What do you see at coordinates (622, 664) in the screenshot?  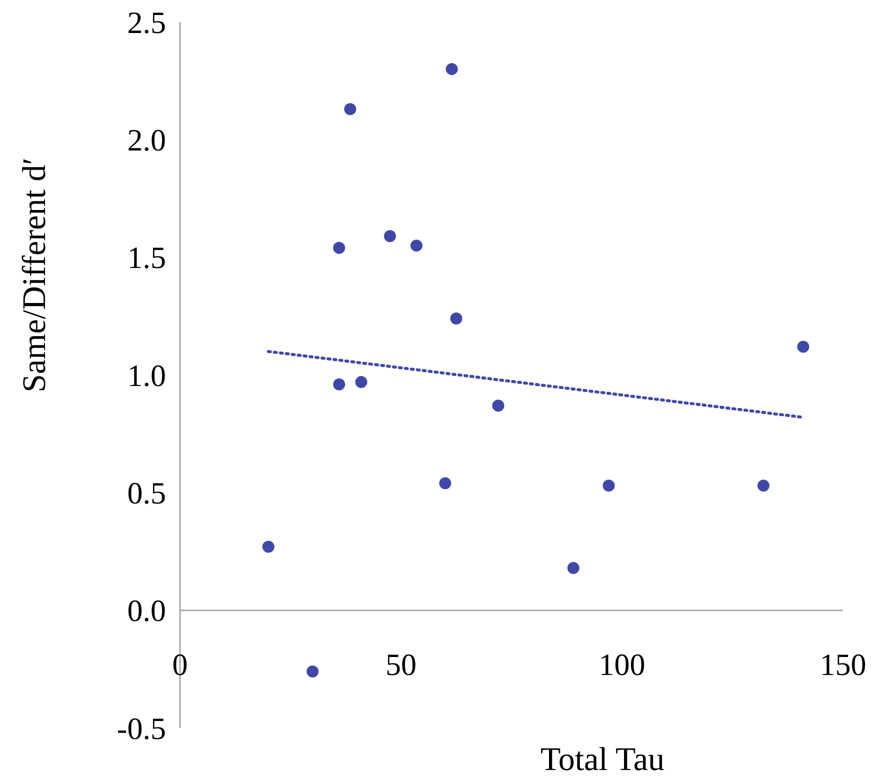 I see `x-tick-label: 100` at bounding box center [622, 664].